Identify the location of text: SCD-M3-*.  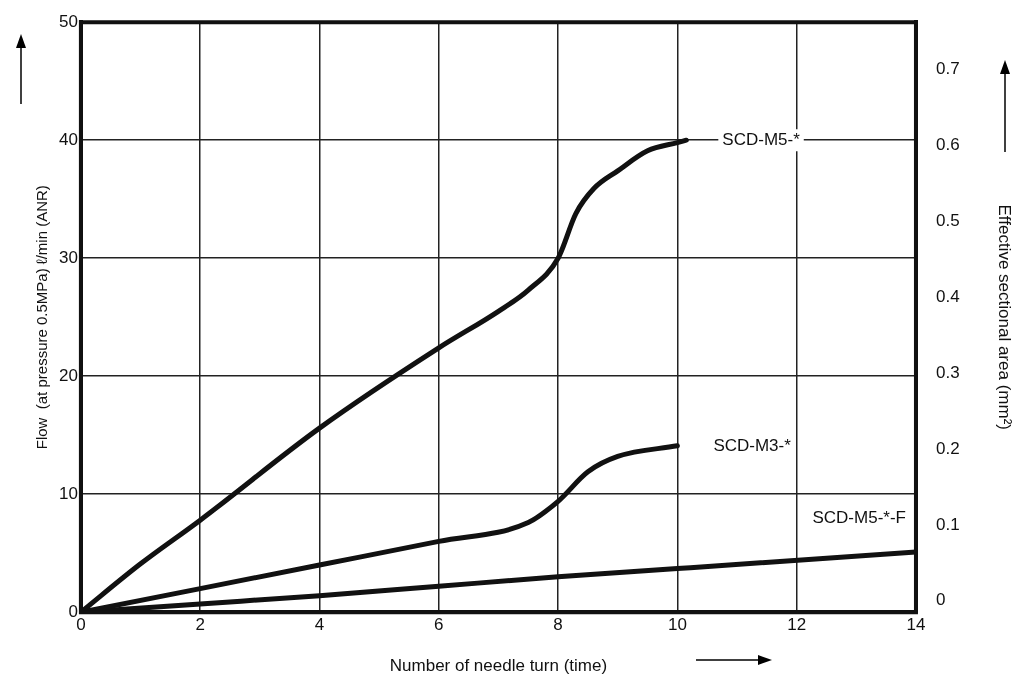
(752, 445).